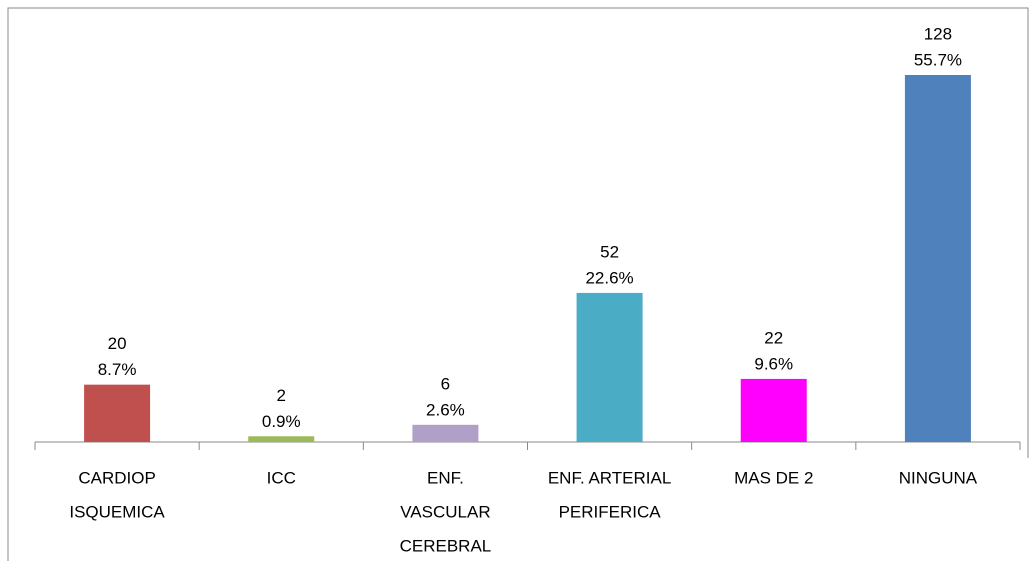  Describe the element at coordinates (117, 343) in the screenshot. I see `value-label: 20` at that location.